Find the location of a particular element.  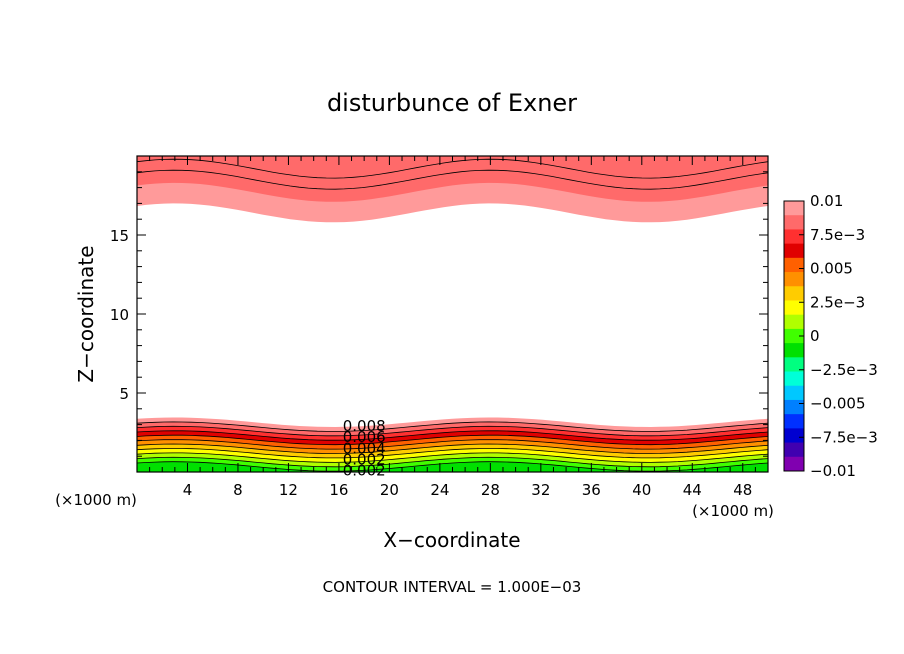

colorbar-label: 0.01 is located at coordinates (826, 201).